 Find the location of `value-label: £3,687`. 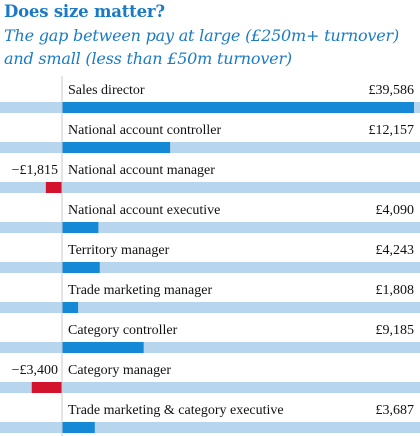

value-label: £3,687 is located at coordinates (395, 410).